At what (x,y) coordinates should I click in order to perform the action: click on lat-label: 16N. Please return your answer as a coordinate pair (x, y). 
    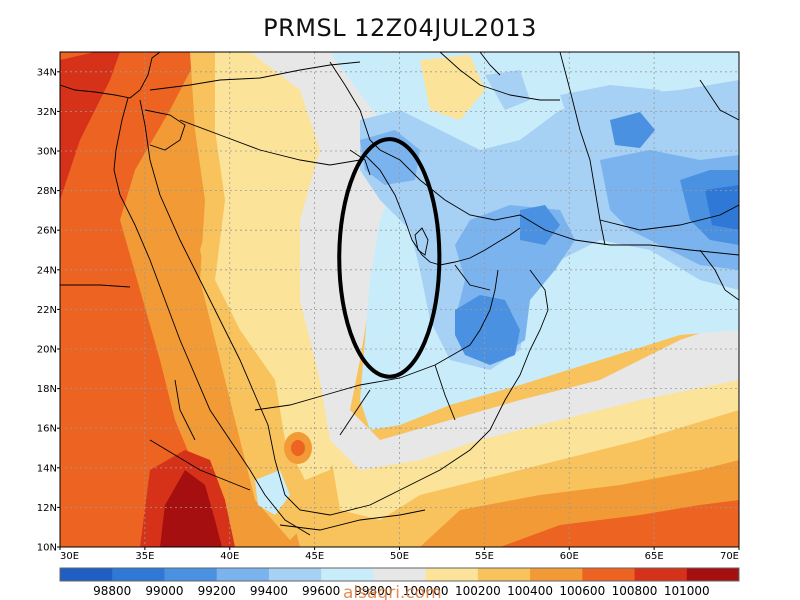
    Looking at the image, I should click on (47, 429).